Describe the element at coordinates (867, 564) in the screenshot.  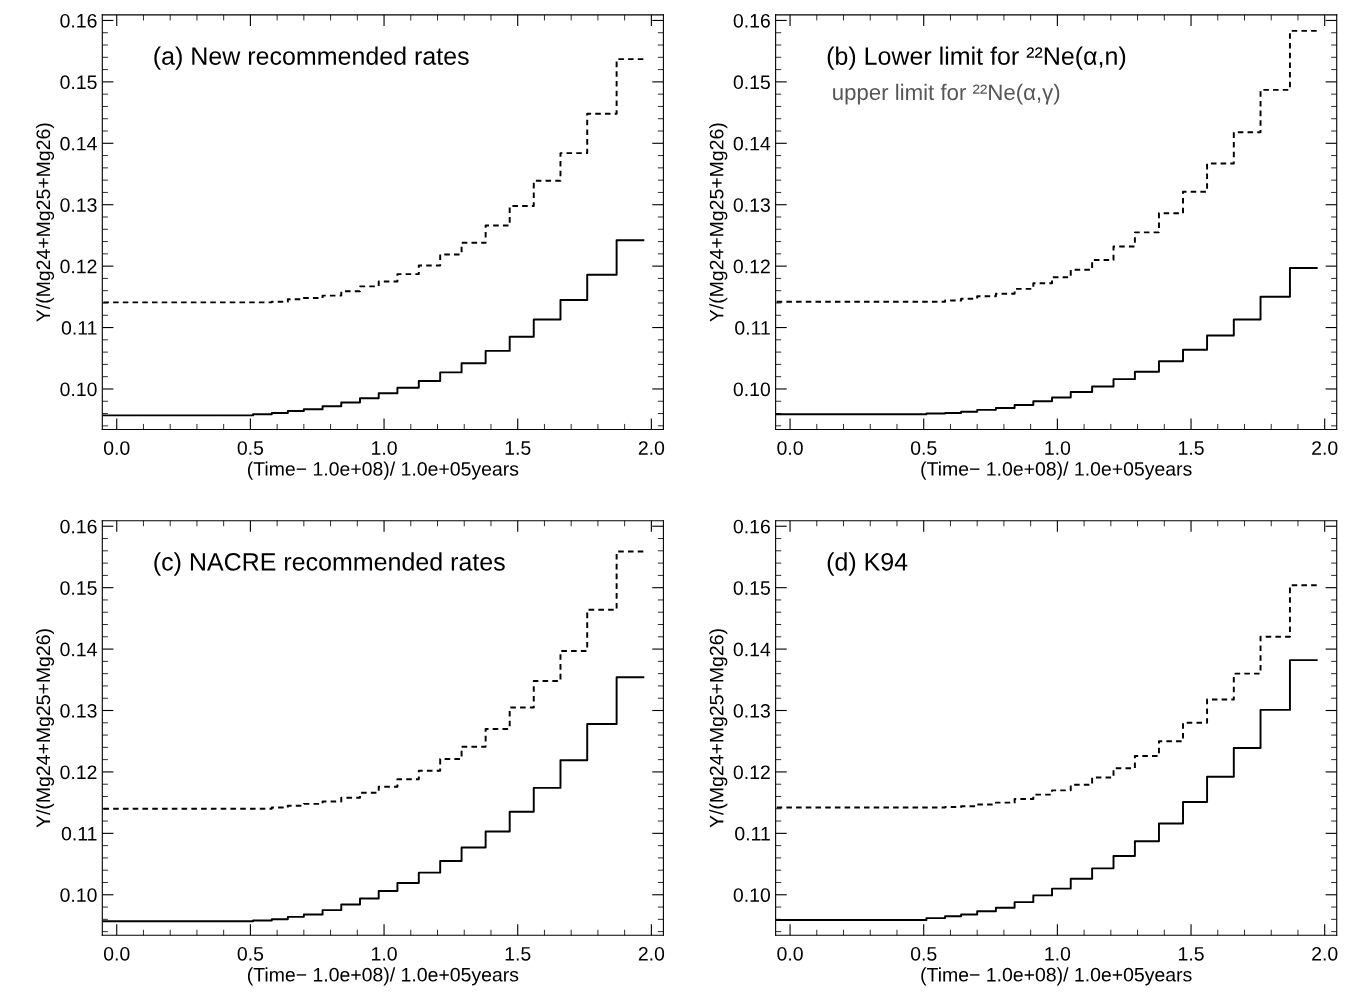
I see `annotation: (d) K94` at that location.